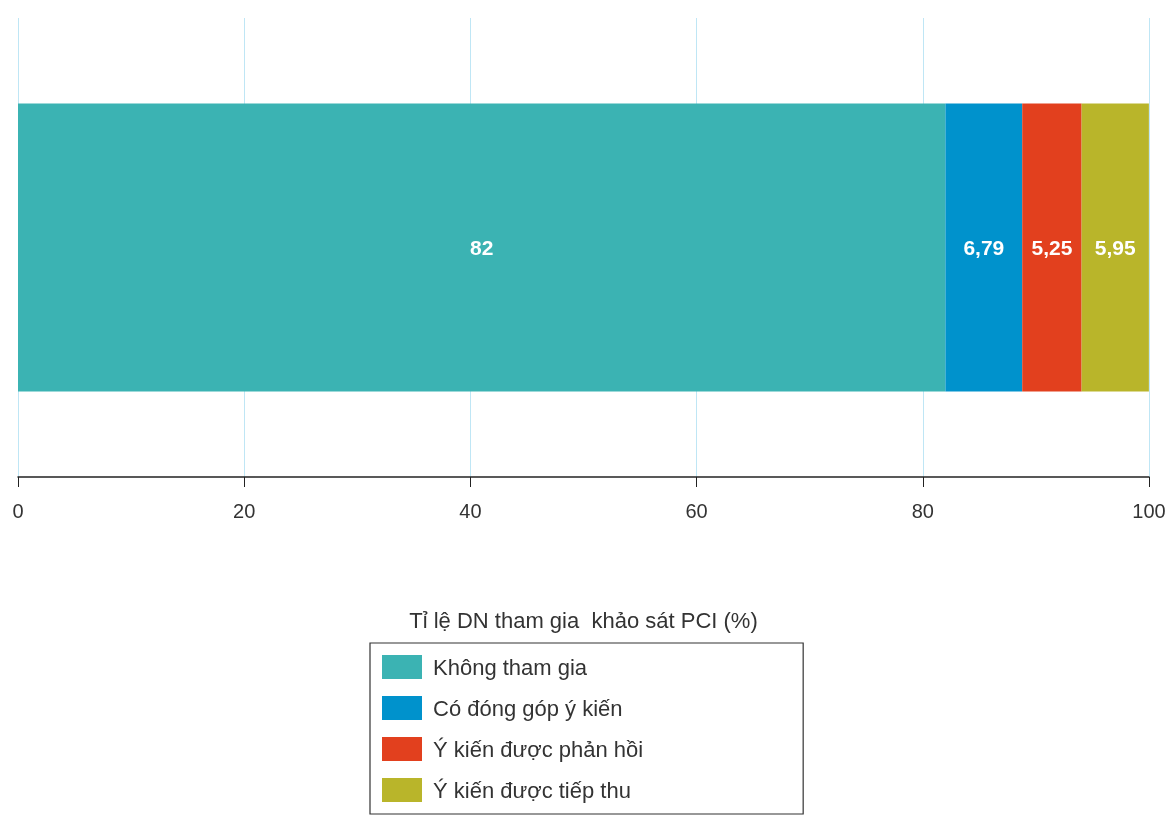 The image size is (1169, 825). What do you see at coordinates (244, 511) in the screenshot?
I see `x-tick-label: 20` at bounding box center [244, 511].